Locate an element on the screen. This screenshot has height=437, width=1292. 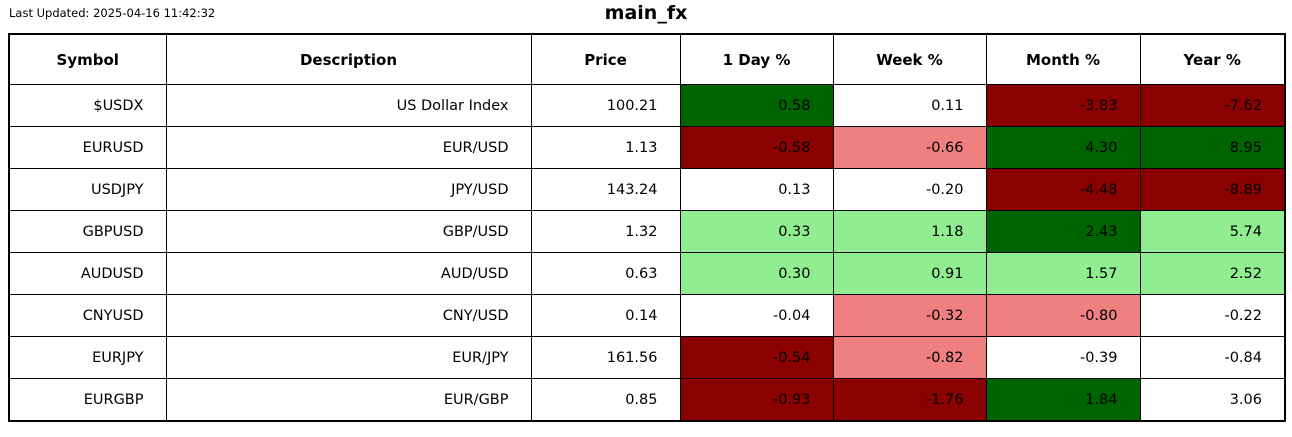
change-cell: 0.13 is located at coordinates (756, 189).